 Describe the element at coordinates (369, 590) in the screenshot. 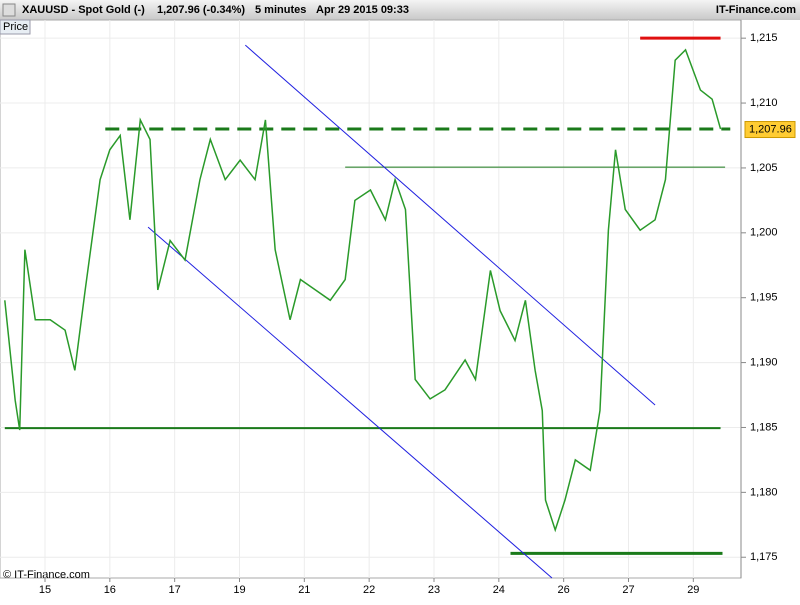

I see `x-tick-label: 22` at that location.